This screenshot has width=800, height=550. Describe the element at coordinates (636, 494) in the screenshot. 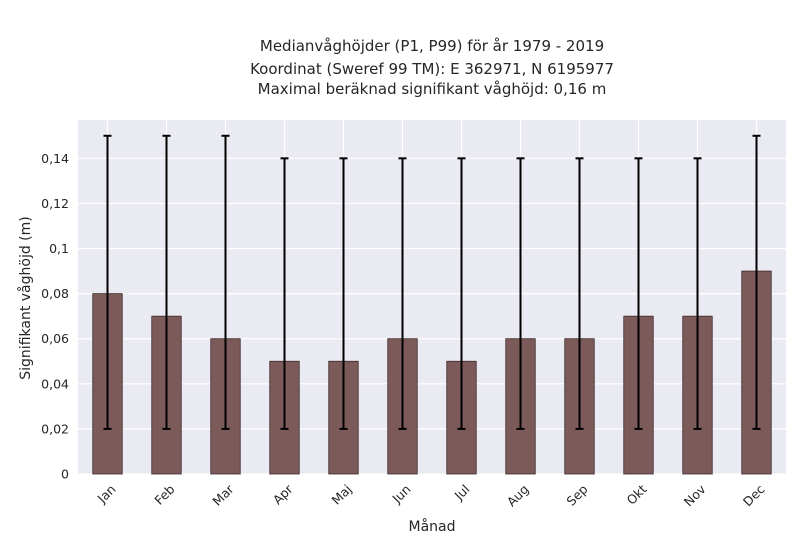

I see `x-tick-label: Okt` at that location.